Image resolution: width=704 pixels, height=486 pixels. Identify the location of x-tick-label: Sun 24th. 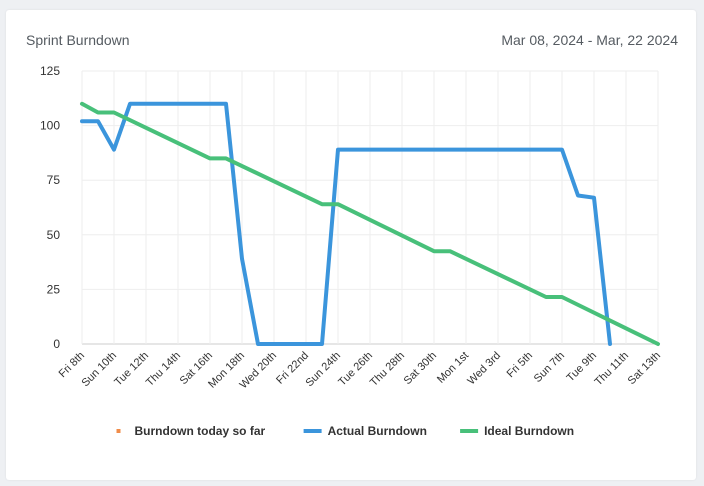
(323, 370).